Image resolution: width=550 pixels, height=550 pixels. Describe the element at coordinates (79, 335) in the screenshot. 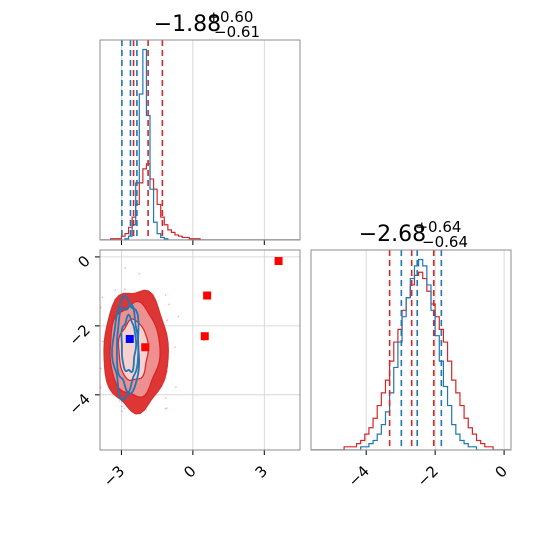

I see `tick-label-y-1: −2` at that location.